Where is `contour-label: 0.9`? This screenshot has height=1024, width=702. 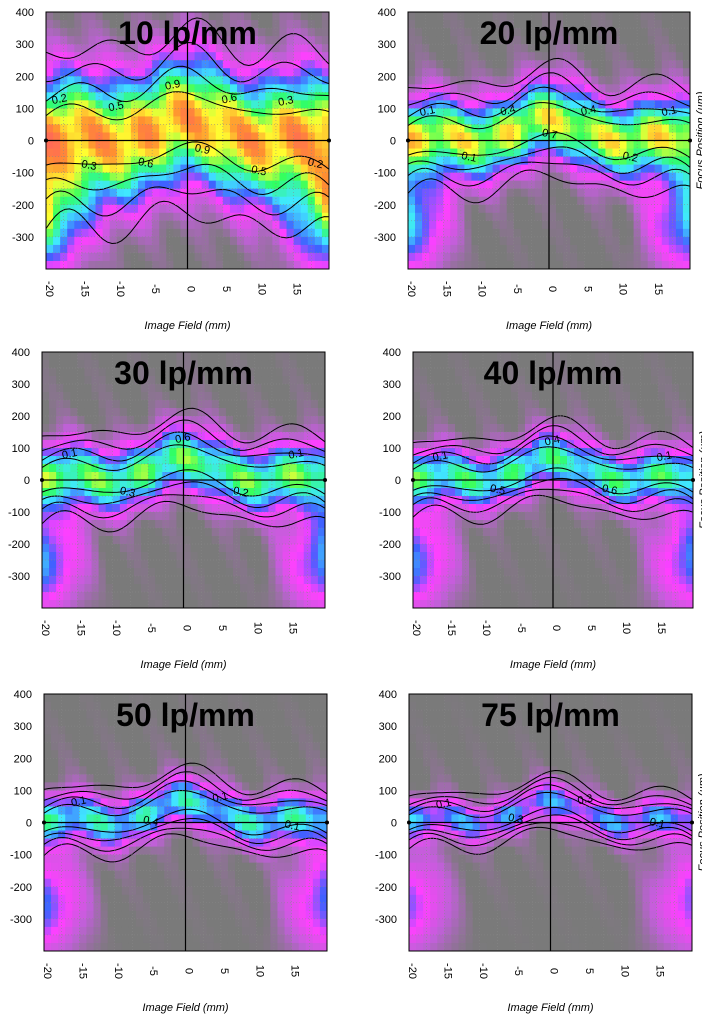 contour-label: 0.9 is located at coordinates (202, 149).